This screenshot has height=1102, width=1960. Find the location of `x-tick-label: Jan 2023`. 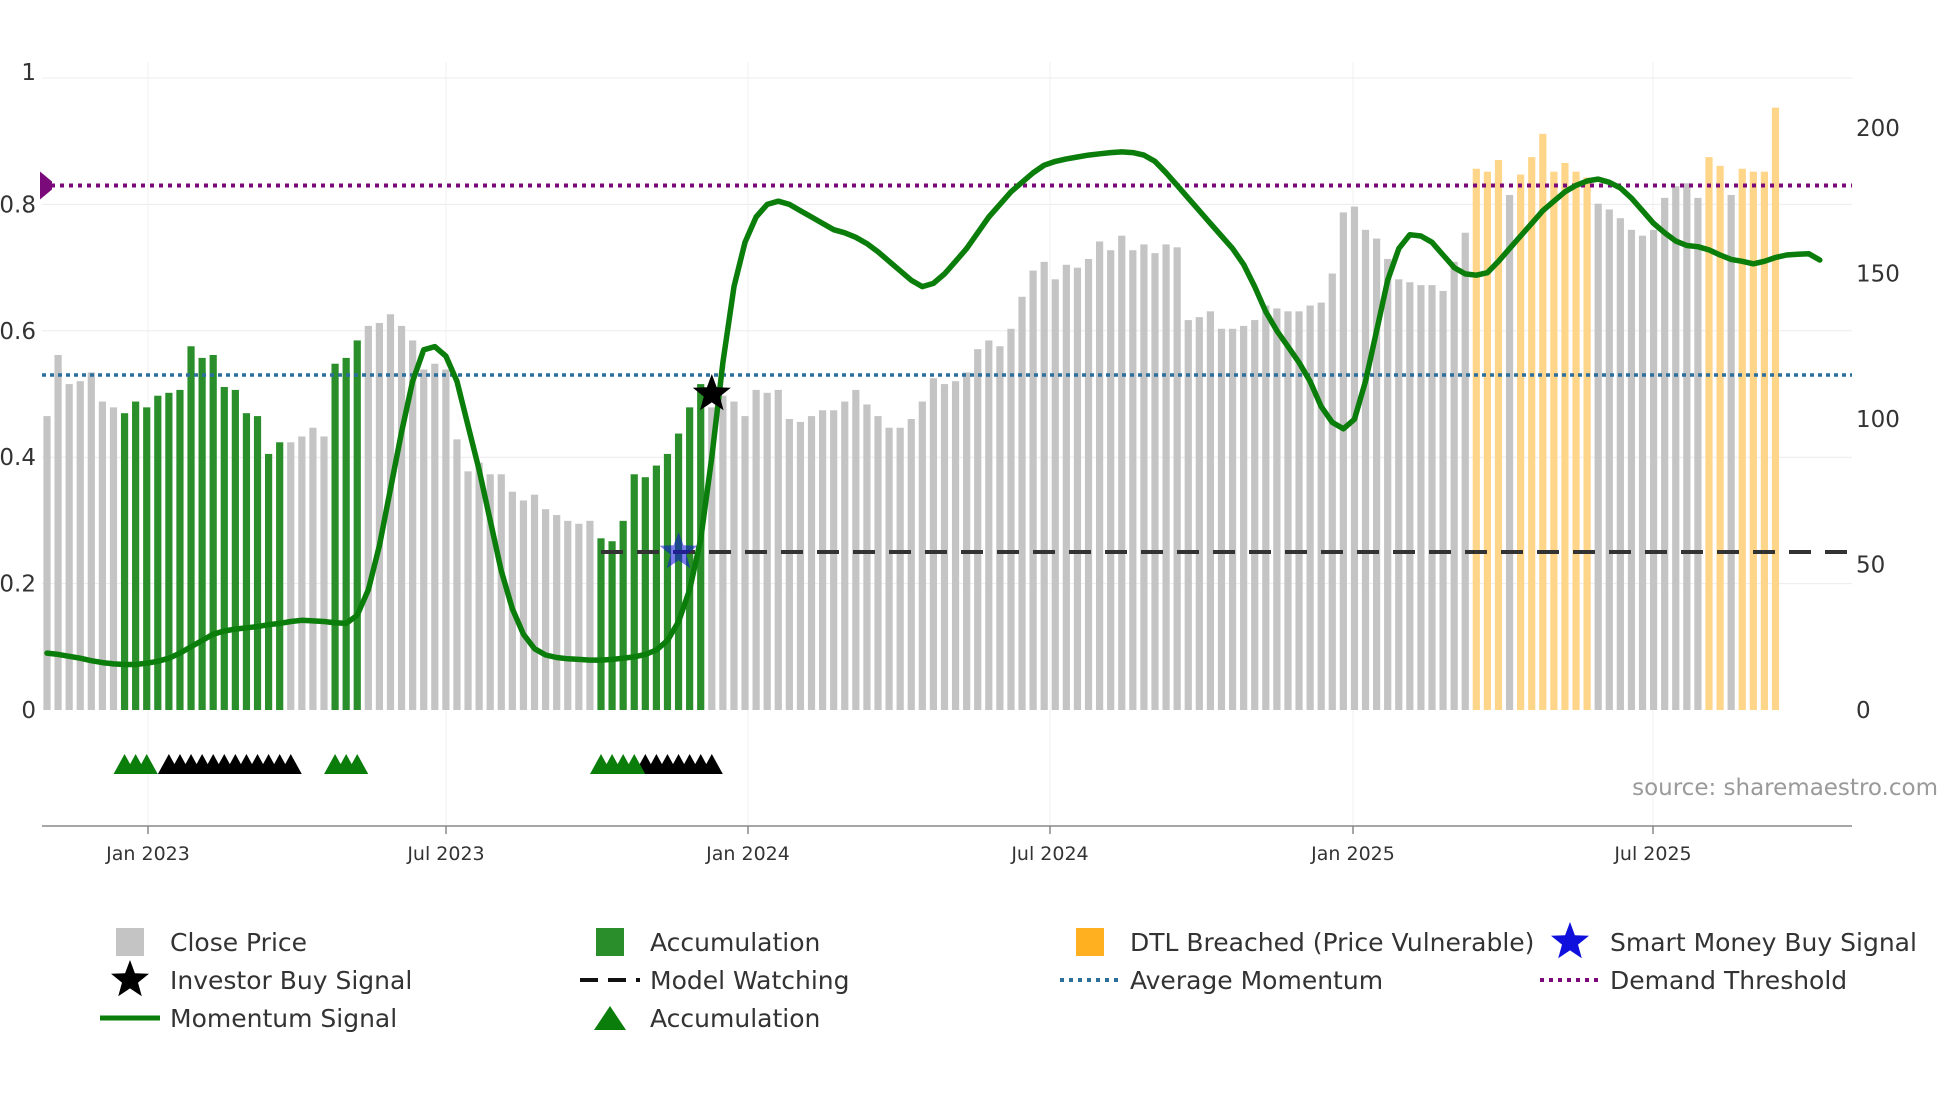

x-tick-label: Jan 2023 is located at coordinates (147, 854).